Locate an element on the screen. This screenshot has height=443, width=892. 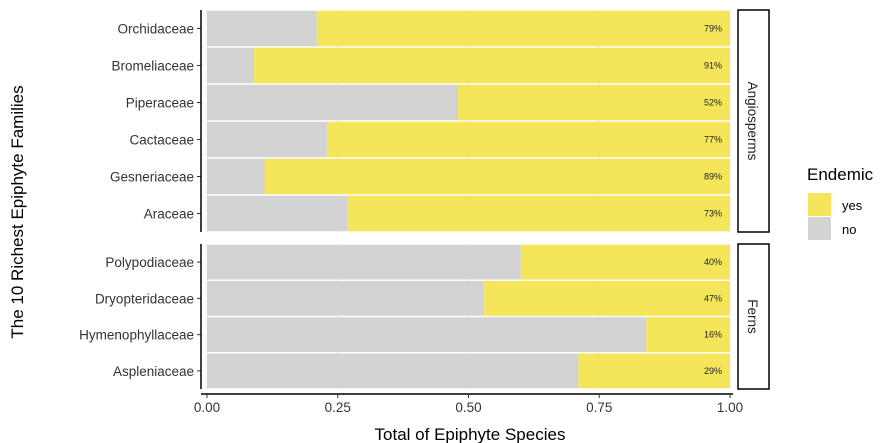
bar-yes-cactaceae is located at coordinates (528, 139).